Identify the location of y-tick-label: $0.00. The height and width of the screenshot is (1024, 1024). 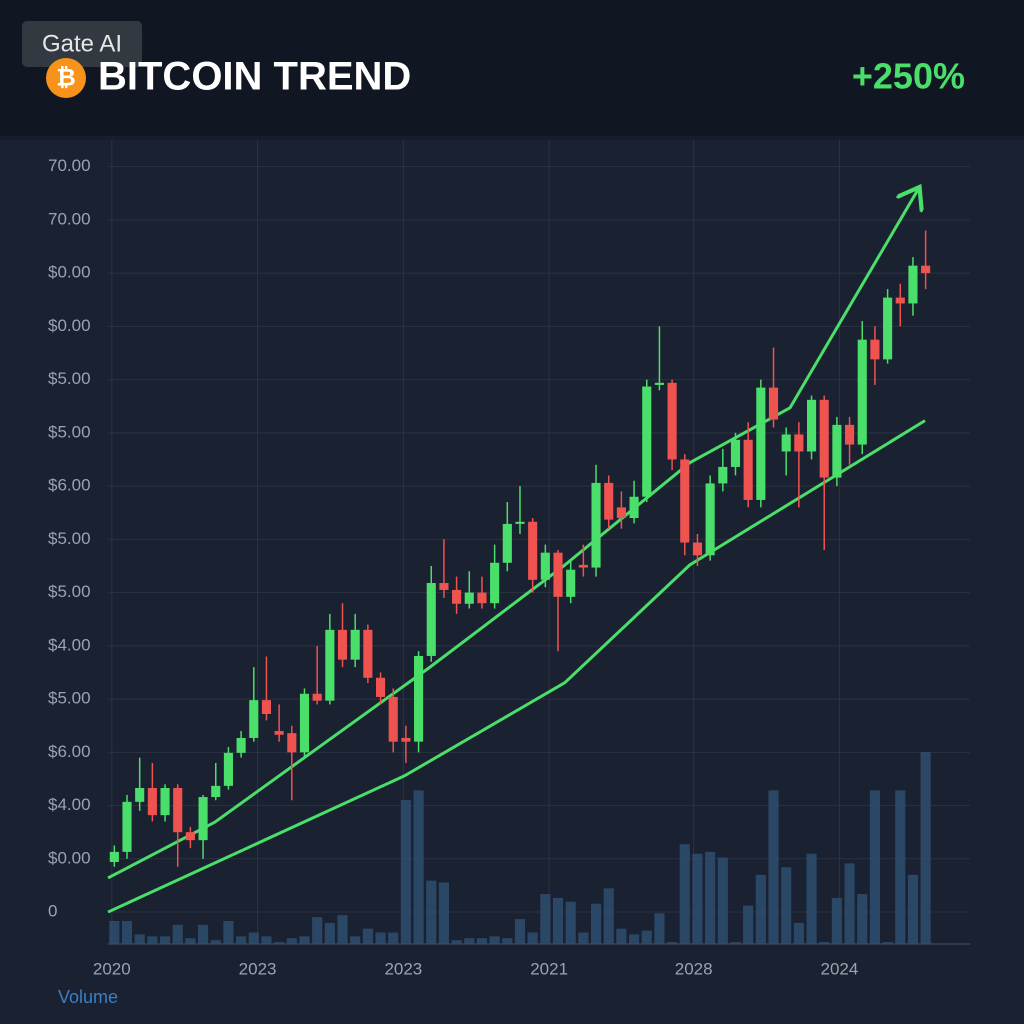
(69, 325).